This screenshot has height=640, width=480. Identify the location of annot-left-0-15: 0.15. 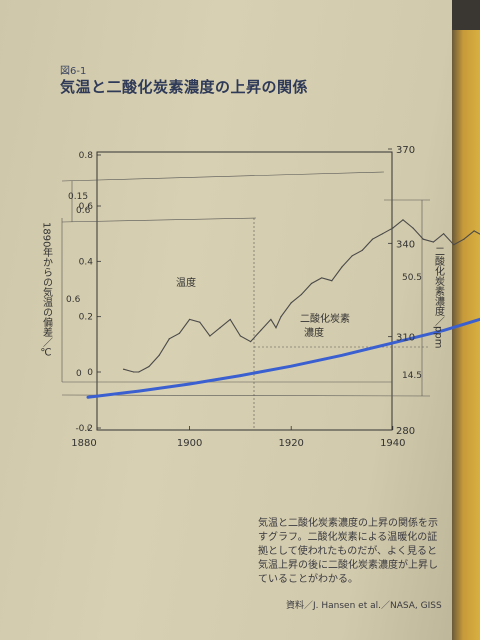
(78, 197).